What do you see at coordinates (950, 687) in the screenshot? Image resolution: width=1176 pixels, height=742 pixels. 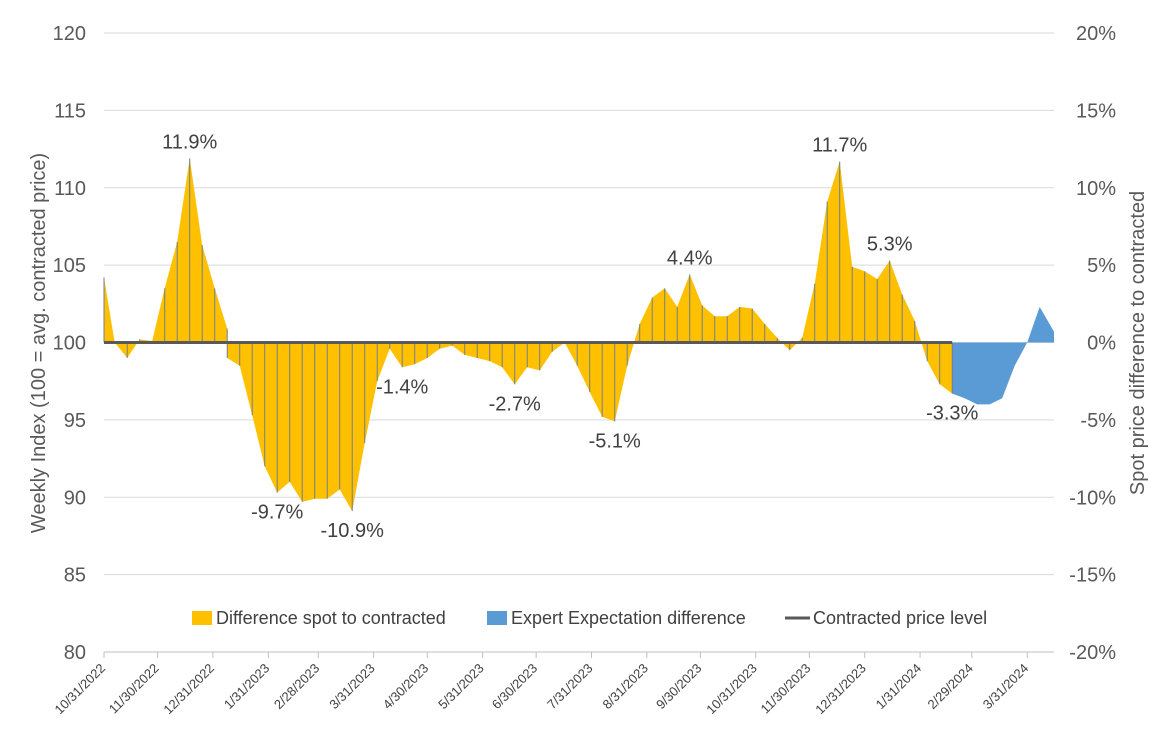 I see `x-tick-label: 2/29/2024` at bounding box center [950, 687].